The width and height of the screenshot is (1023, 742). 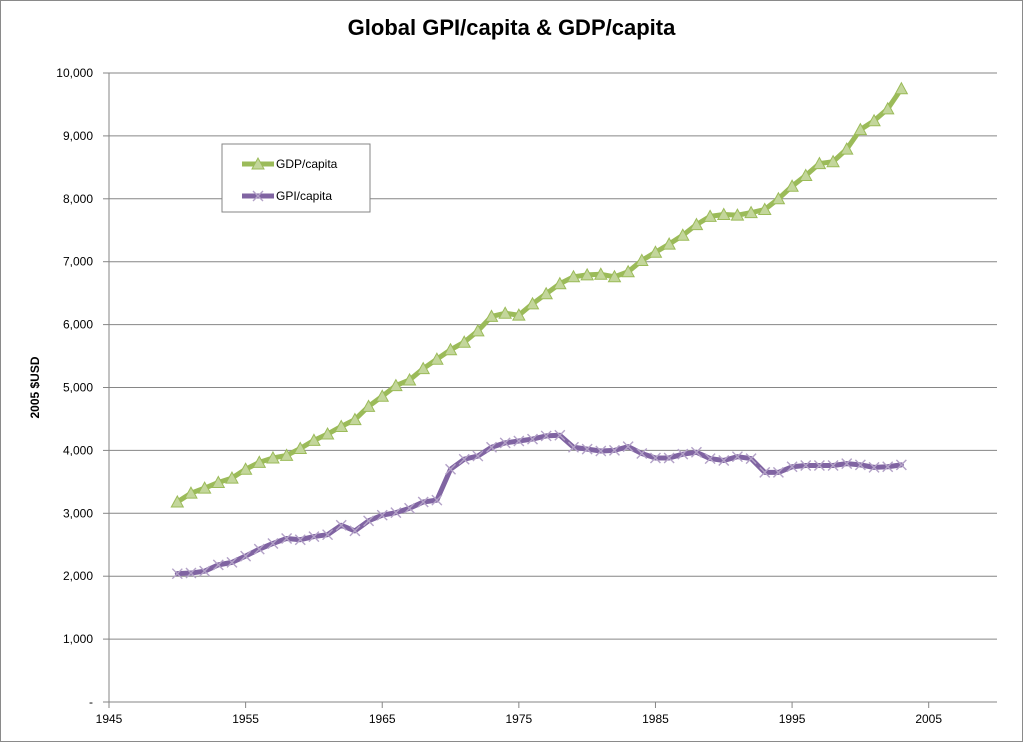 I want to click on y-tick-label: 6,000, so click(x=78, y=325).